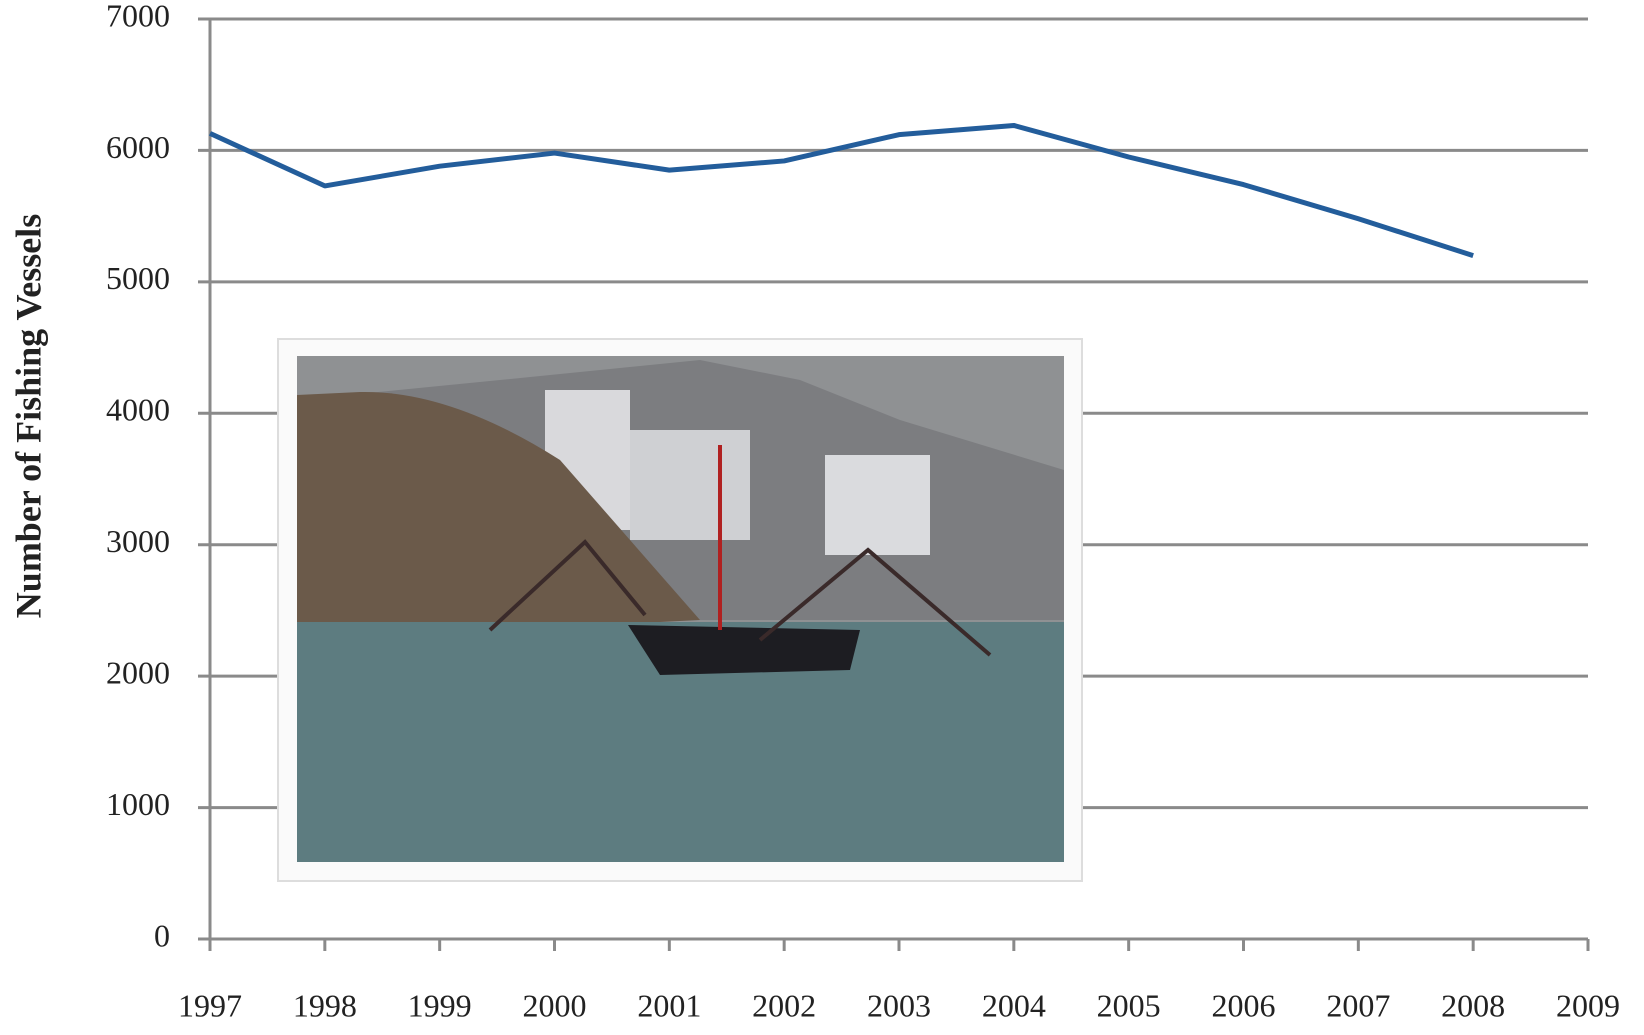 This screenshot has width=1644, height=1035. What do you see at coordinates (138, 541) in the screenshot?
I see `y-tick-label: 3000` at bounding box center [138, 541].